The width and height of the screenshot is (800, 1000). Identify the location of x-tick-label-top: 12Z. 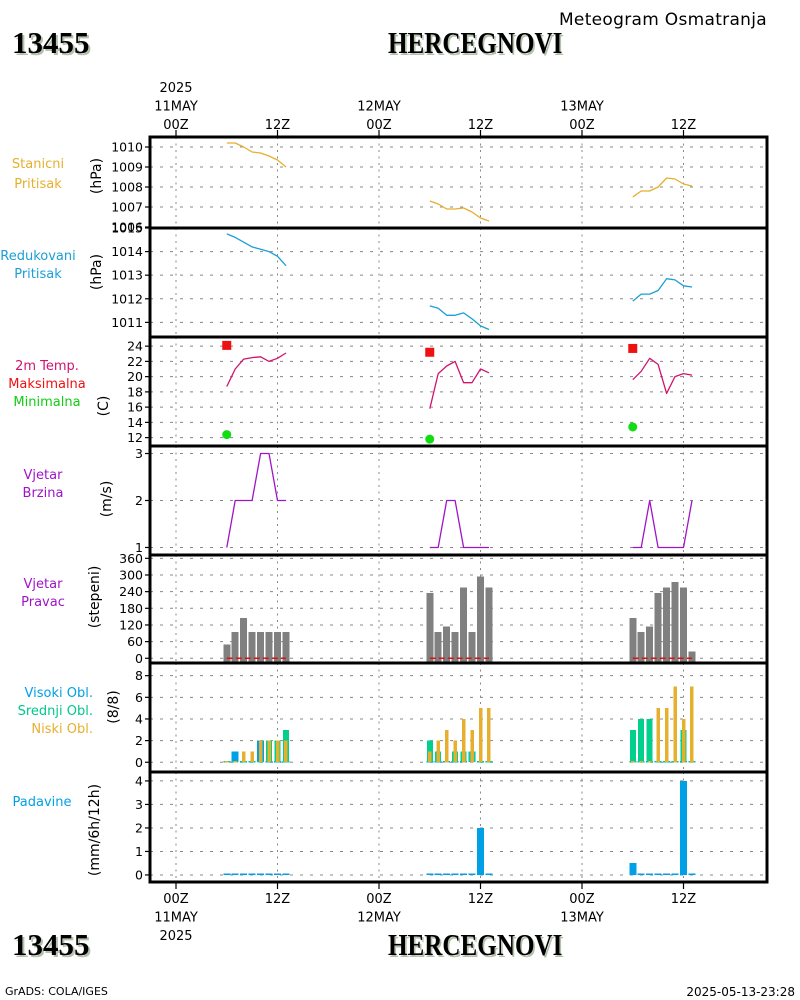
(481, 125).